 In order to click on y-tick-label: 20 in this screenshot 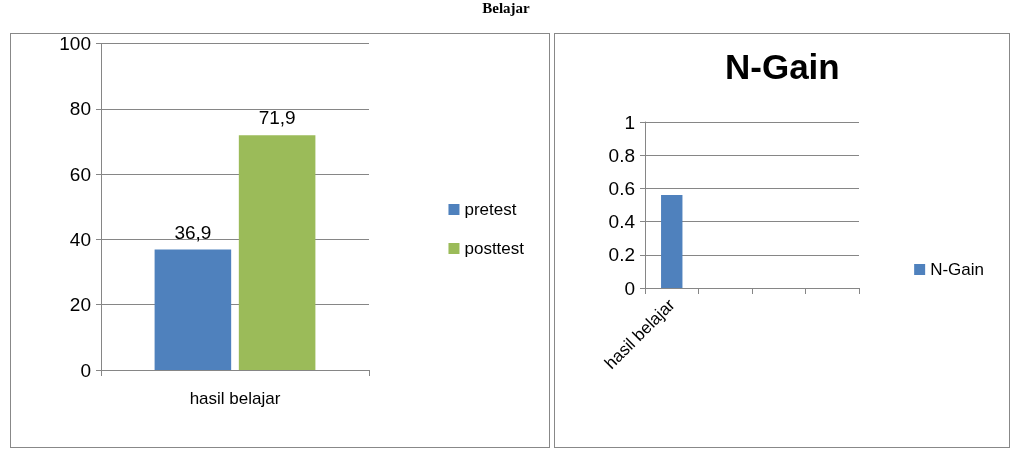, I will do `click(80, 305)`.